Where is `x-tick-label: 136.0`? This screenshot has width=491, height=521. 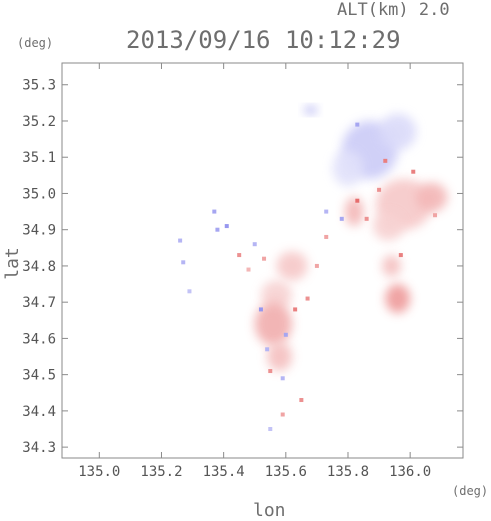
x-tick-label: 136.0 is located at coordinates (410, 472).